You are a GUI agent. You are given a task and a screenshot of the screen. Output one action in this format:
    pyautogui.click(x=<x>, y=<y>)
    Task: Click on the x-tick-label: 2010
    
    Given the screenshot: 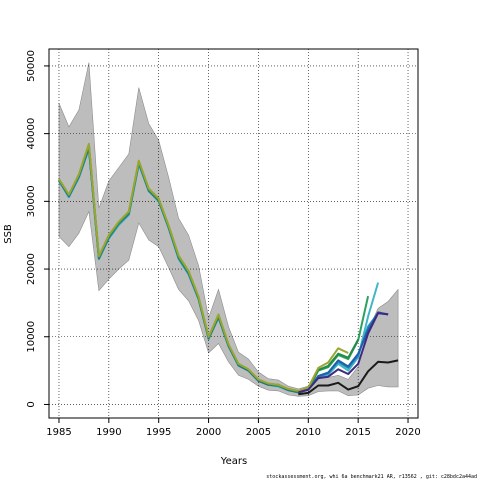 What is the action you would take?
    pyautogui.click(x=308, y=432)
    